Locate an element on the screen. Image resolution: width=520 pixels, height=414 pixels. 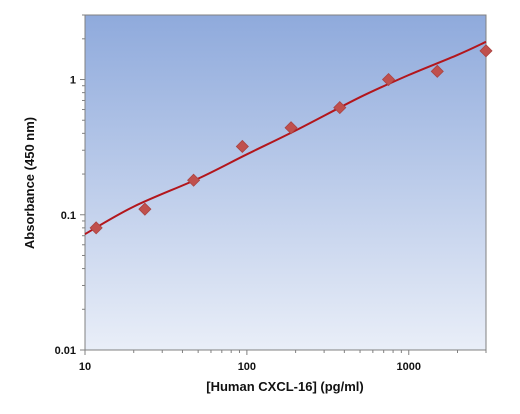
y-axis-title: Absorbance (450 nm) is located at coordinates (29, 183).